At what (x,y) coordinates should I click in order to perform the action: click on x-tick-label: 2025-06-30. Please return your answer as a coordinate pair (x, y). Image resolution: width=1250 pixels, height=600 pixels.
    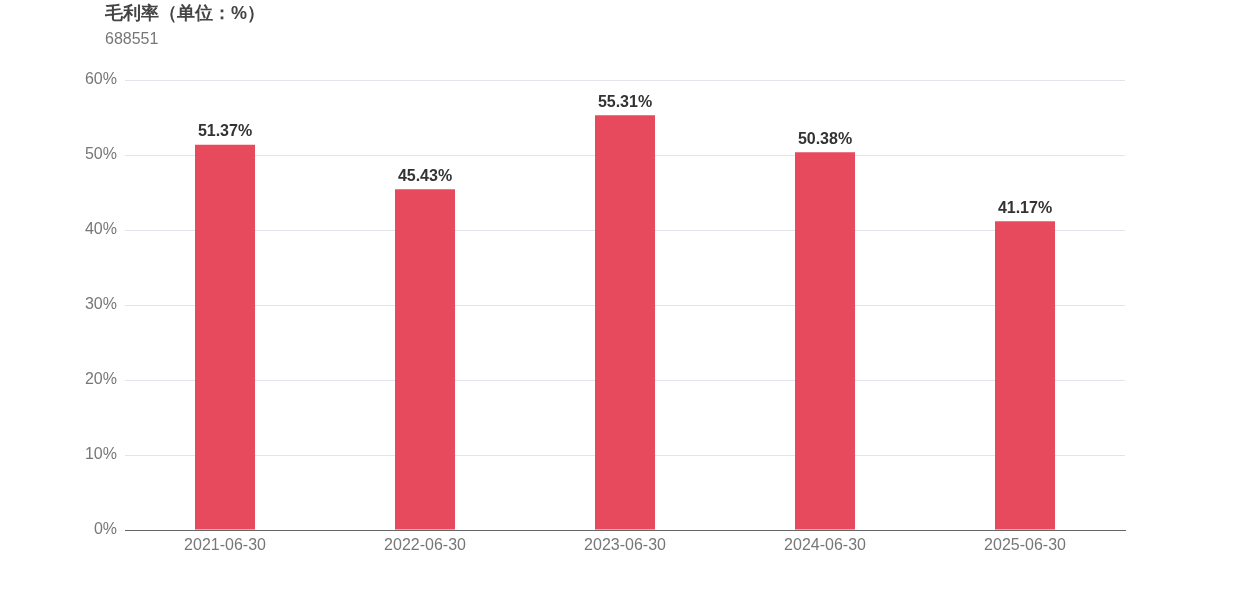
    Looking at the image, I should click on (1025, 545).